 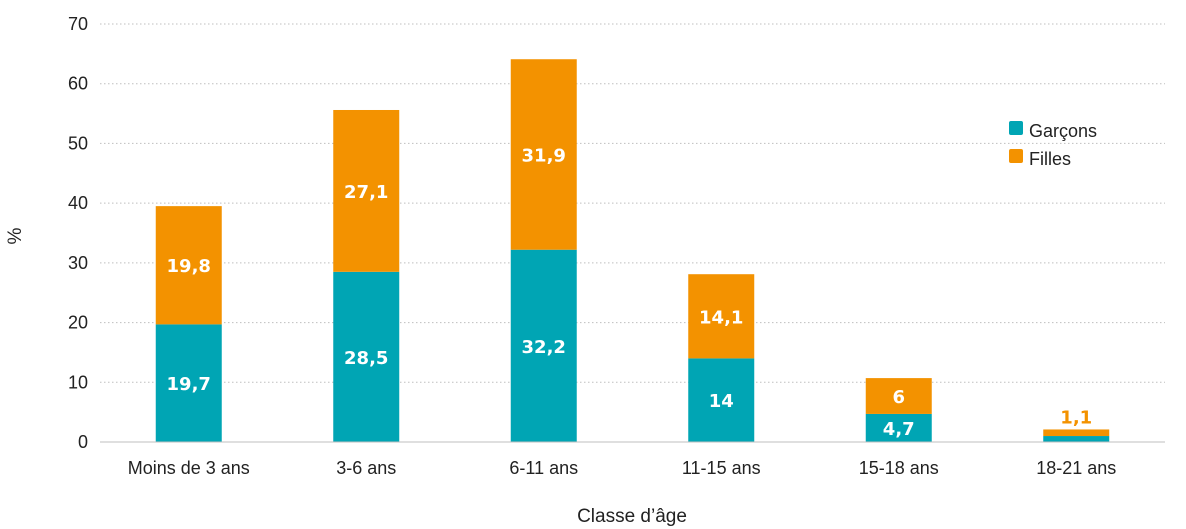 I want to click on x-tick-label: 18-21 ans, so click(x=1076, y=468).